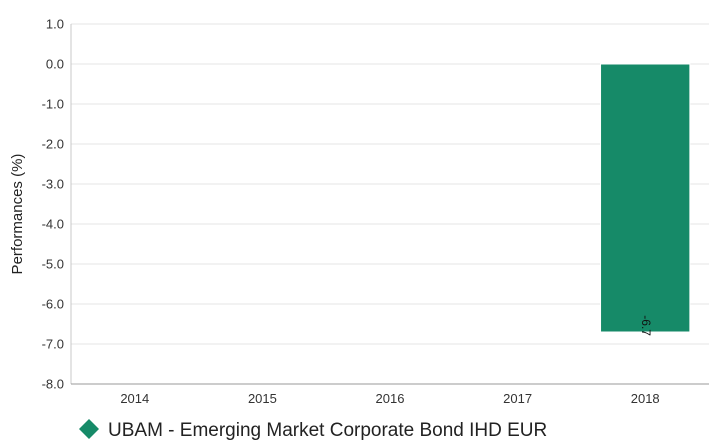 Image resolution: width=709 pixels, height=442 pixels. I want to click on x-tick-labels: 2014 2015 2016 2017 2018, so click(389, 398).